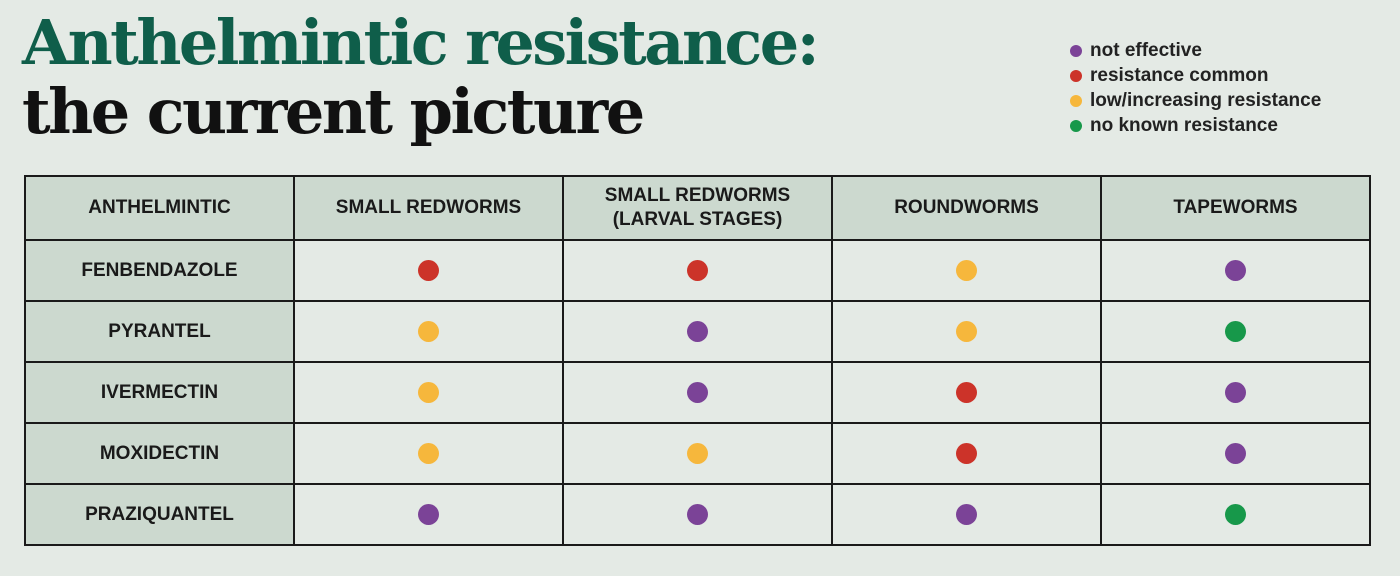  What do you see at coordinates (159, 331) in the screenshot?
I see `row-header: PYRANTEL` at bounding box center [159, 331].